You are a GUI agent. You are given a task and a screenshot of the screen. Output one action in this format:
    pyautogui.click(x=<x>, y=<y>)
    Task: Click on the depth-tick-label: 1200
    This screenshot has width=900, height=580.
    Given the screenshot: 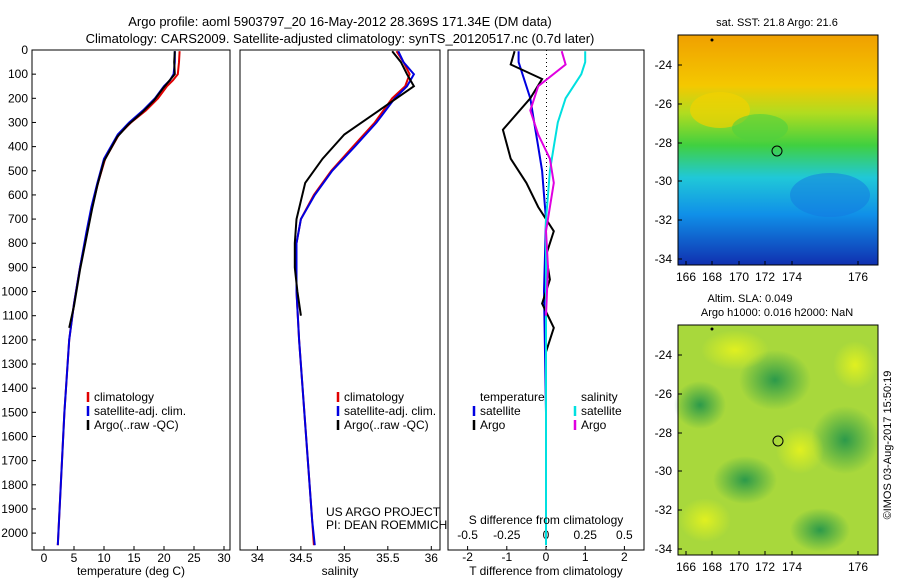 What is the action you would take?
    pyautogui.click(x=14, y=340)
    